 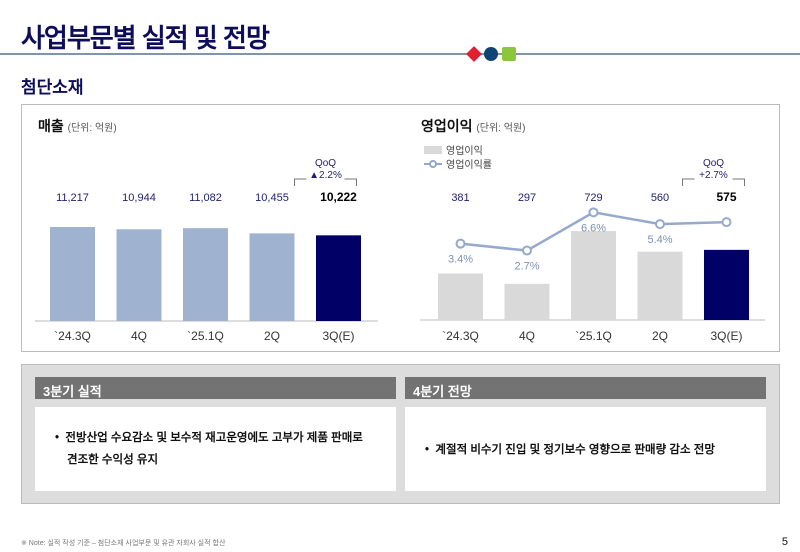 I want to click on value-label: 11,082, so click(x=205, y=198).